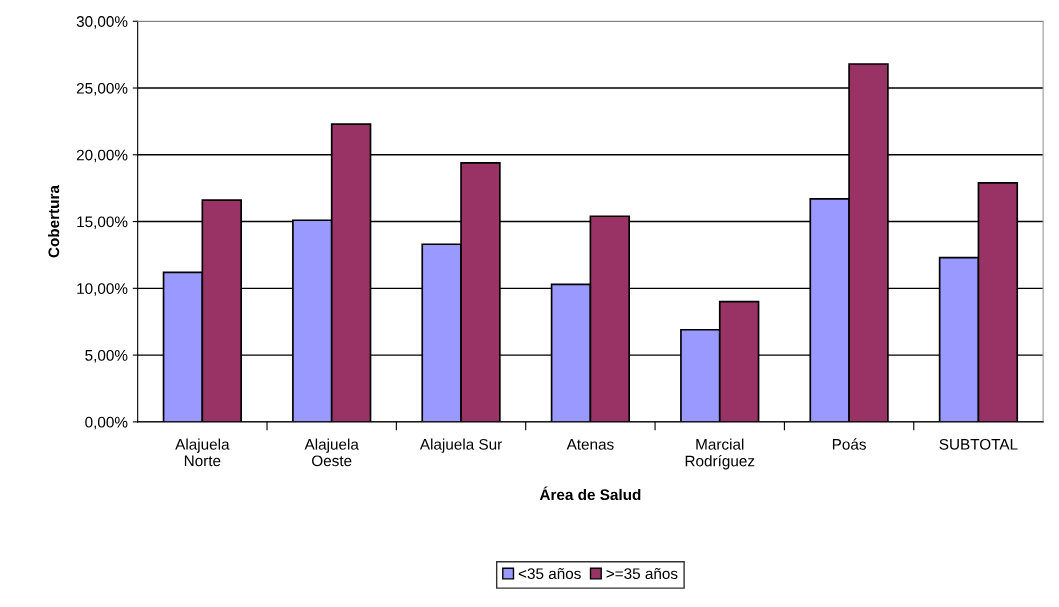 The image size is (1059, 607). What do you see at coordinates (720, 454) in the screenshot?
I see `x-tick-label: Marcial Rodríguez` at bounding box center [720, 454].